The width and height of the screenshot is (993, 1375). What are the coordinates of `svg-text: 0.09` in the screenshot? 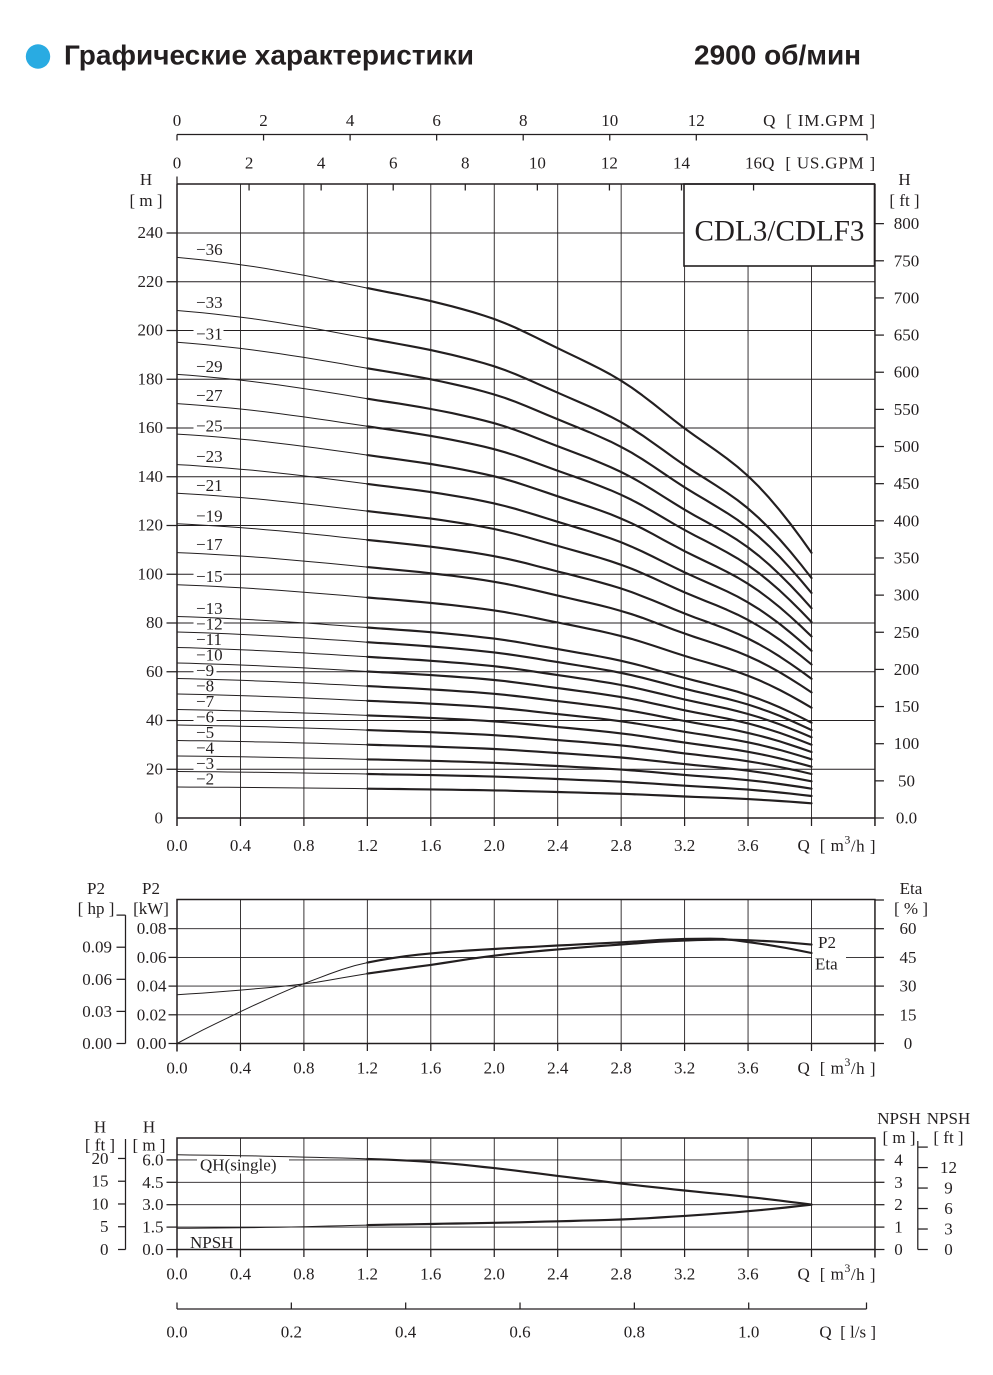 It's located at (97, 947).